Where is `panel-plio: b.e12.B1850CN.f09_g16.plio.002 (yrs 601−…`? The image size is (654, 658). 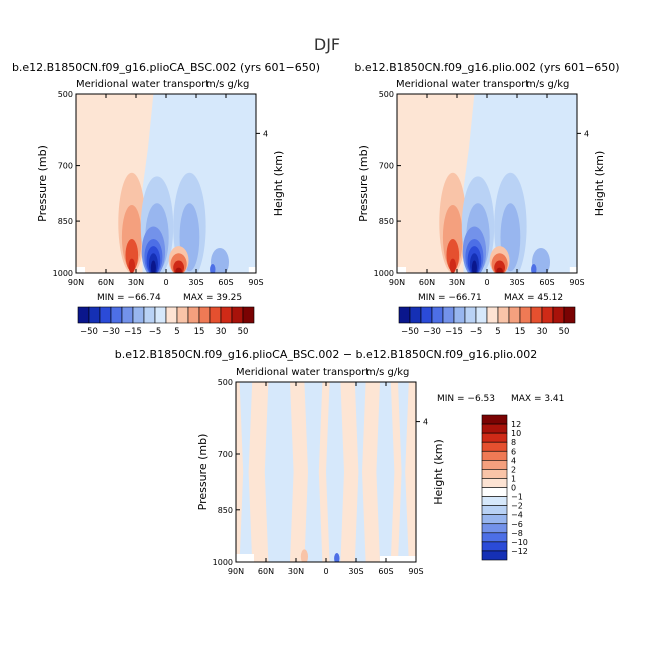
panel-plio: b.e12.B1850CN.f09_g16.plio.002 (yrs 601−… is located at coordinates (486, 182).